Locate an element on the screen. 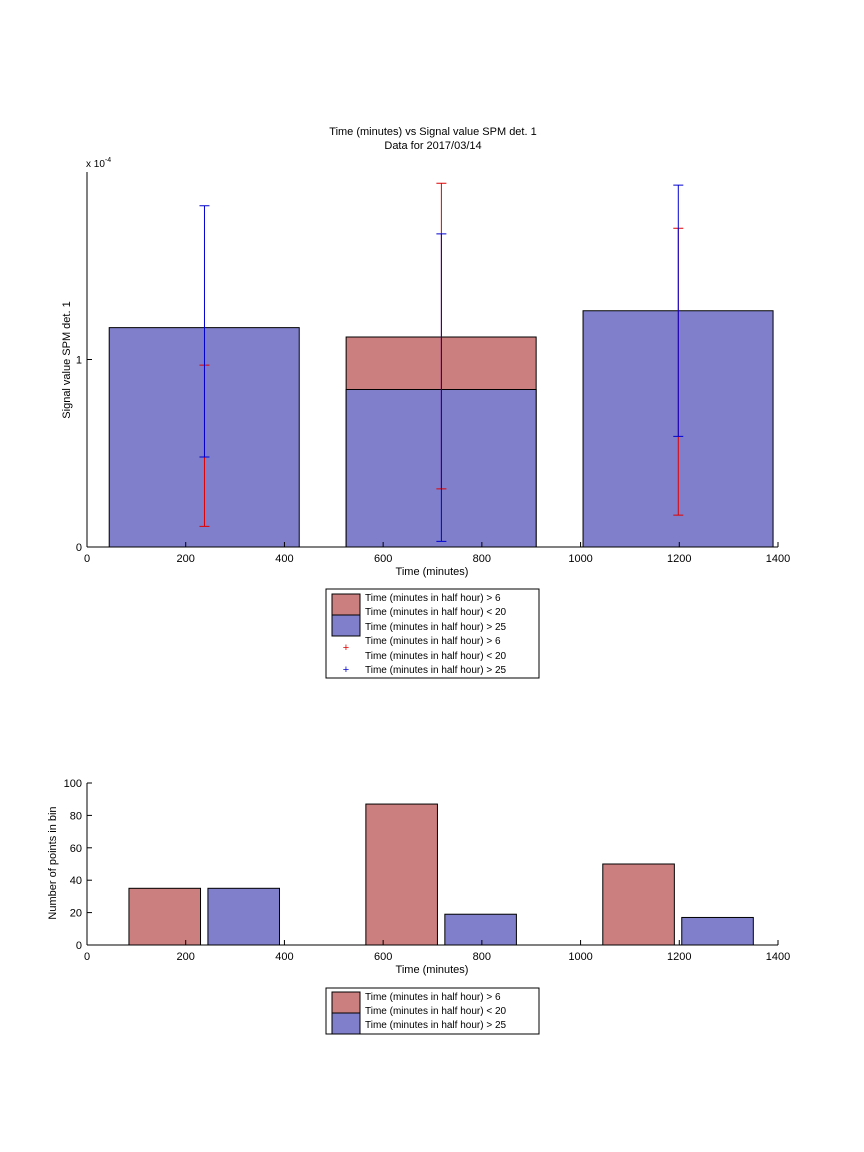 Image resolution: width=864 pixels, height=1152 pixels. chart1-y-tick-label: 0 is located at coordinates (79, 548).